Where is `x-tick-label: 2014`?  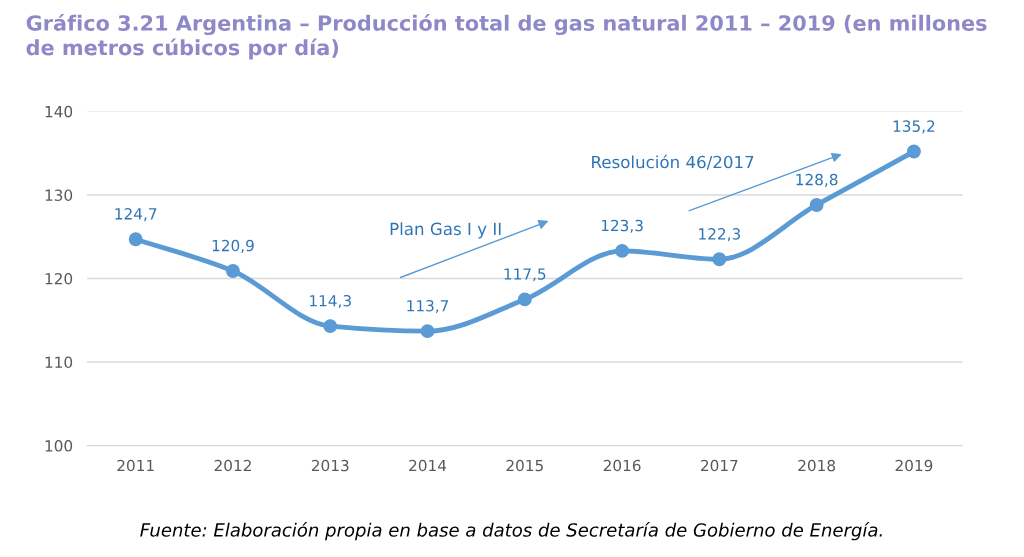 x-tick-label: 2014 is located at coordinates (428, 465).